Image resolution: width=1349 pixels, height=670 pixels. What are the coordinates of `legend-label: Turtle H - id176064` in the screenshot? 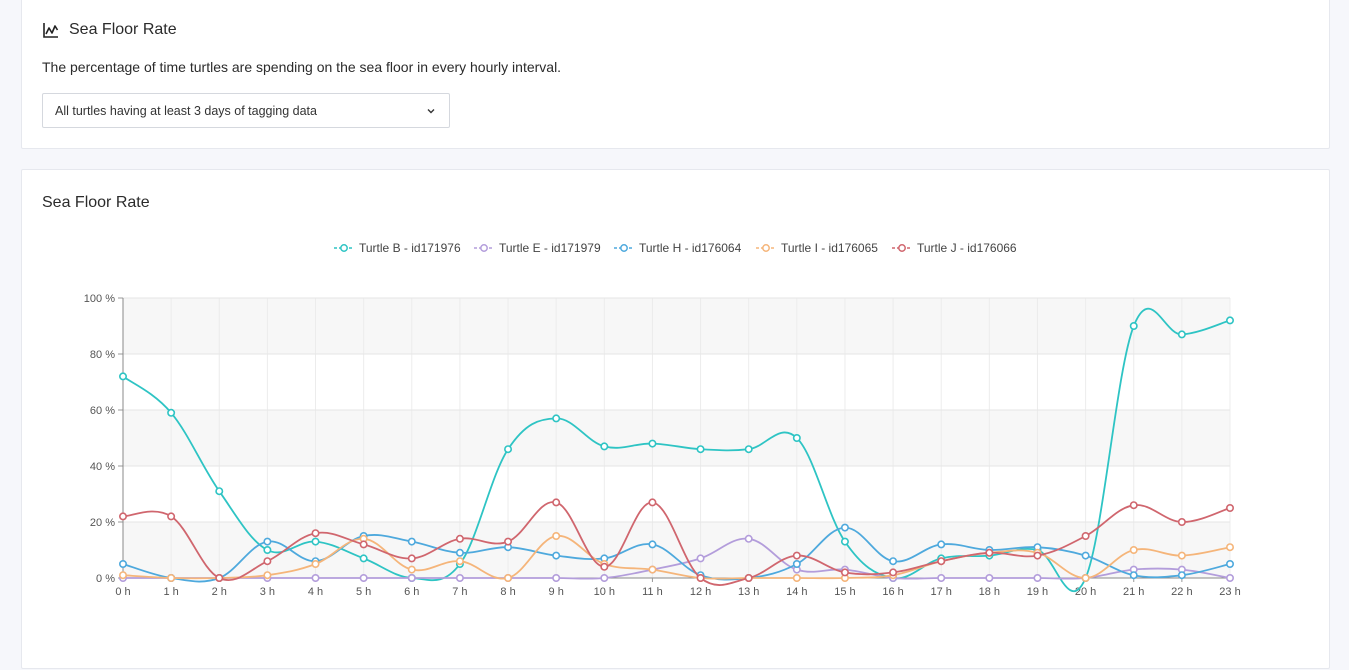 It's located at (690, 248).